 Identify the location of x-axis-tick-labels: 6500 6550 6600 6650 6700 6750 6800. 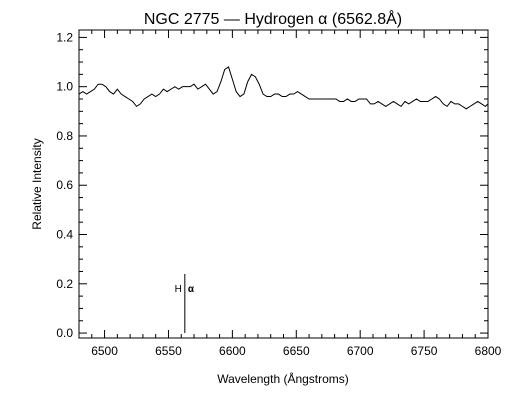
(296, 351).